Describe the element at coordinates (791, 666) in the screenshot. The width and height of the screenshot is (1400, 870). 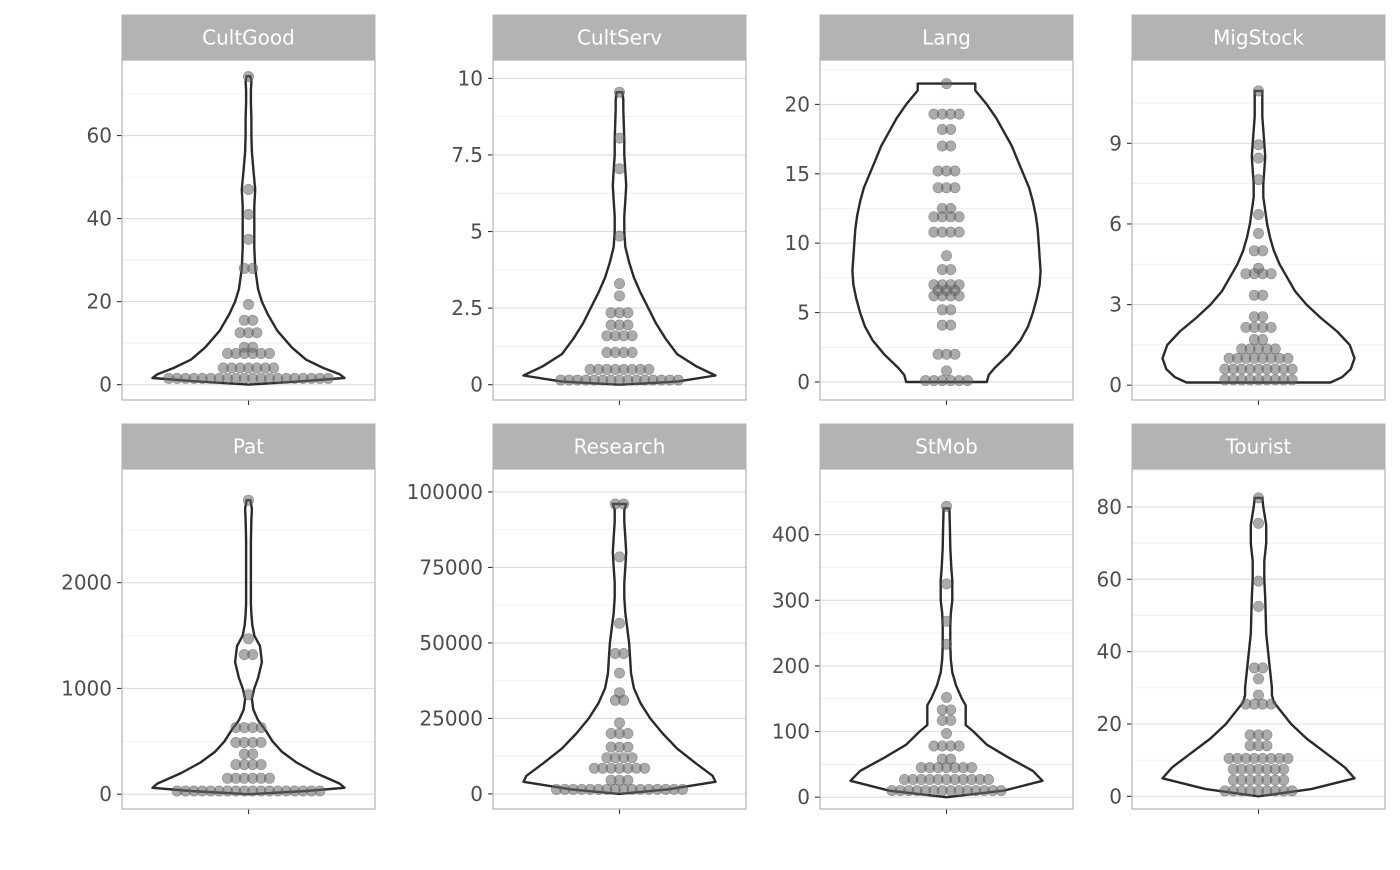
I see `y-tick-label: 200` at that location.